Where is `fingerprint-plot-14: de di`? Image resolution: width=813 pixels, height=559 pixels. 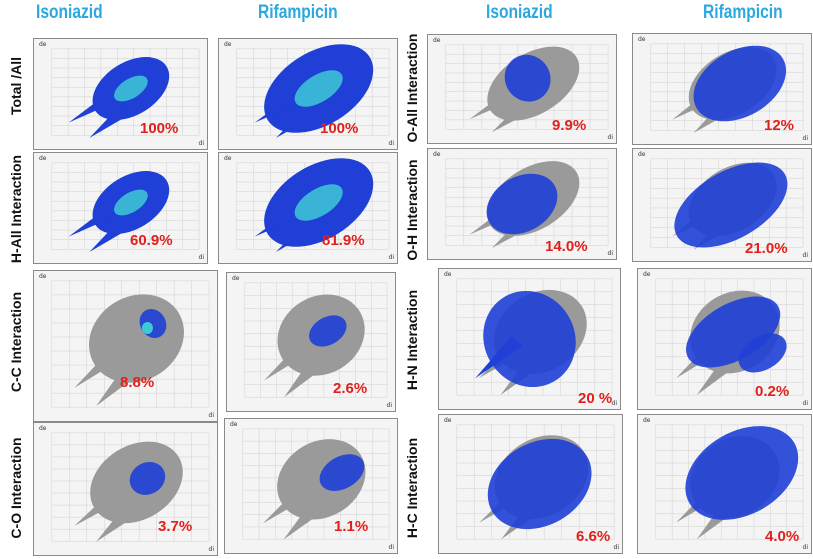 fingerprint-plot-14: de di is located at coordinates (530, 484).